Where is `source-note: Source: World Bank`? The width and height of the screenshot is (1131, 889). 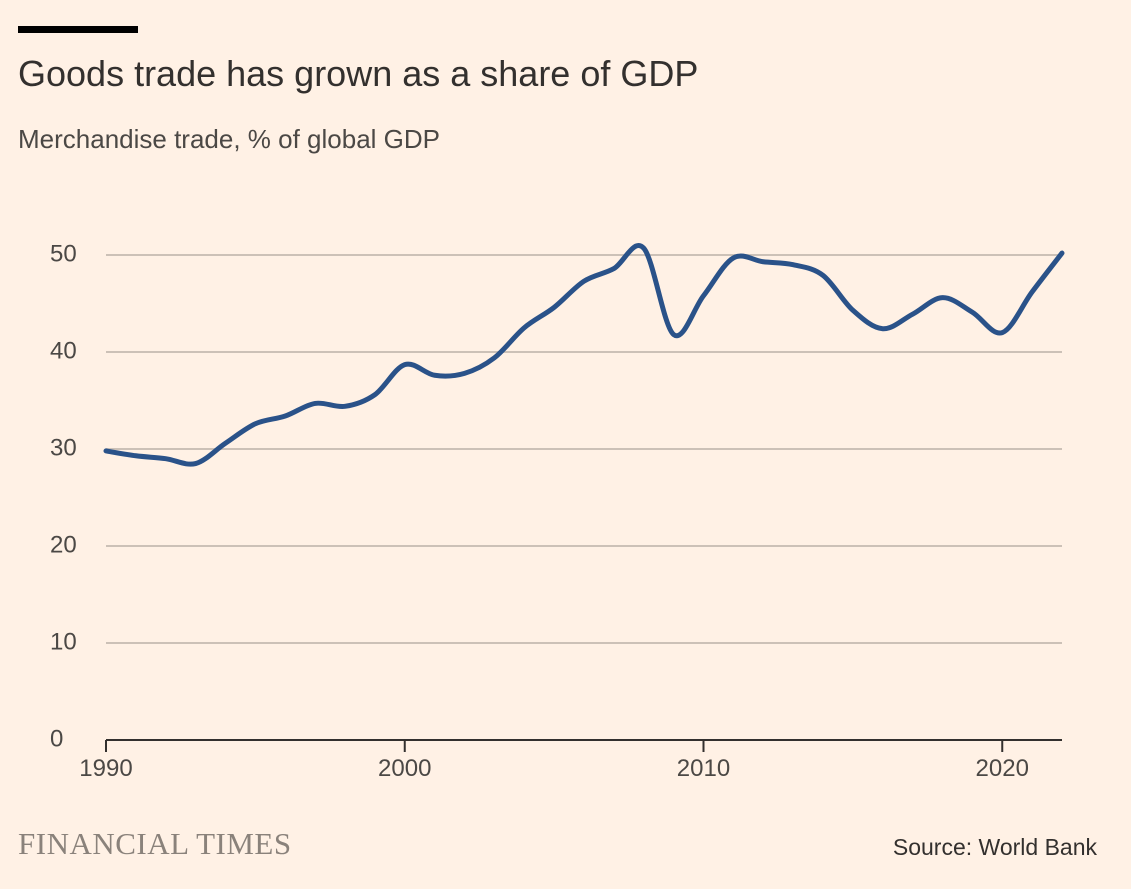 source-note: Source: World Bank is located at coordinates (994, 847).